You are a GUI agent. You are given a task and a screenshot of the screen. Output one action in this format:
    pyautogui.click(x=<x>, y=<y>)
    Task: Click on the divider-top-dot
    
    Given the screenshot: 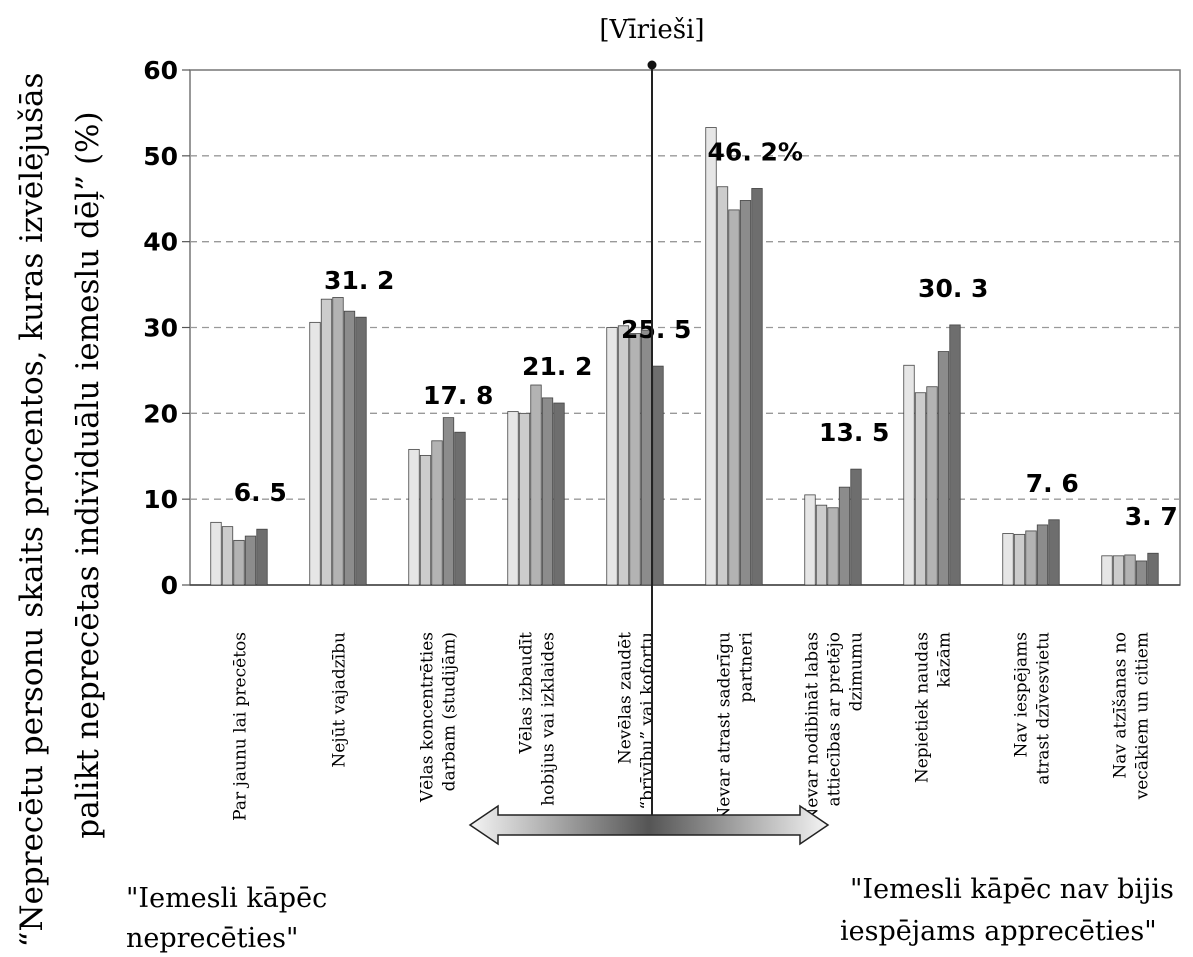 What is the action you would take?
    pyautogui.click(x=652, y=65)
    